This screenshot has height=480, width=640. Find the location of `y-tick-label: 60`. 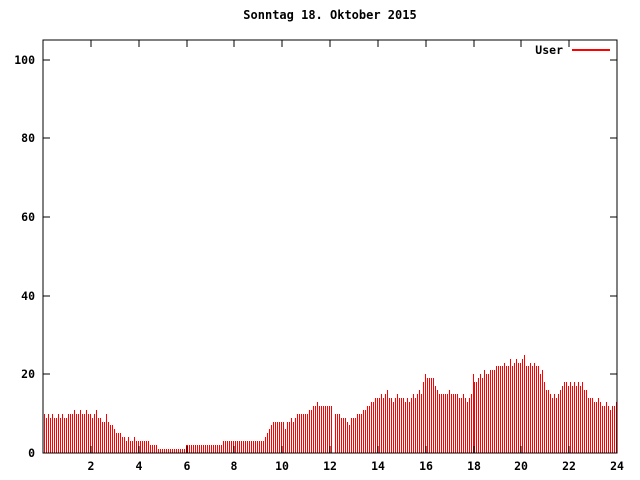

y-tick-label: 60 is located at coordinates (28, 217).